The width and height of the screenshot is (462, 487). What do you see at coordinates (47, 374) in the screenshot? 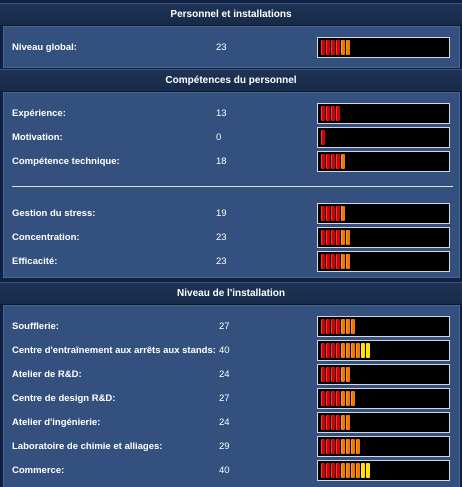
I see `stat-label: Atelier de R&D:` at bounding box center [47, 374].